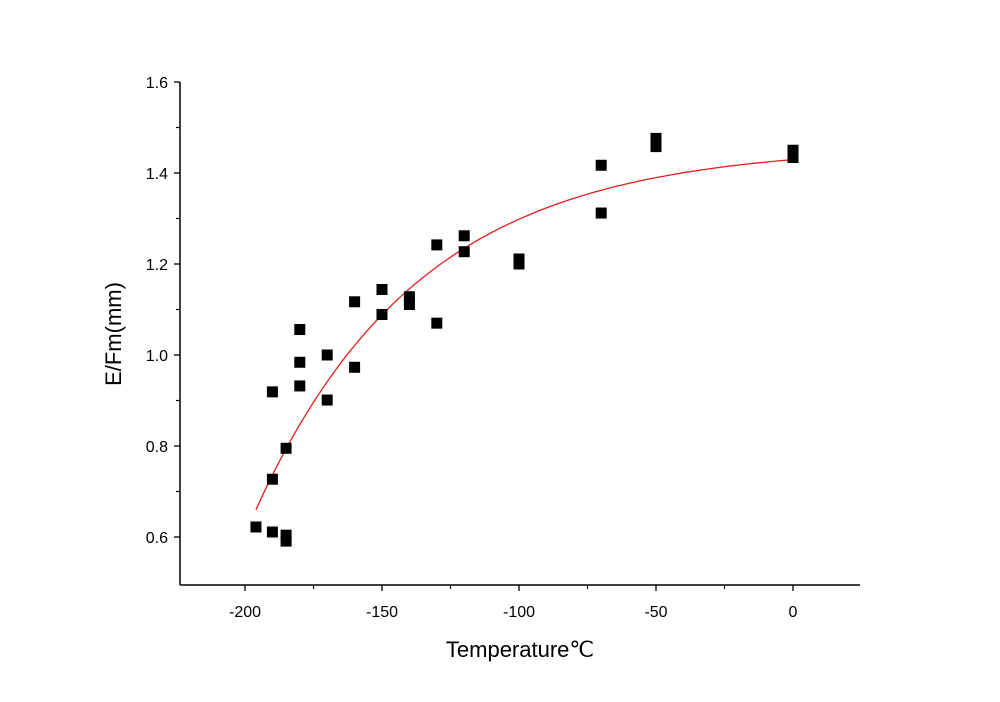 The width and height of the screenshot is (1000, 702). Describe the element at coordinates (519, 612) in the screenshot. I see `x-tick-label: -100` at that location.